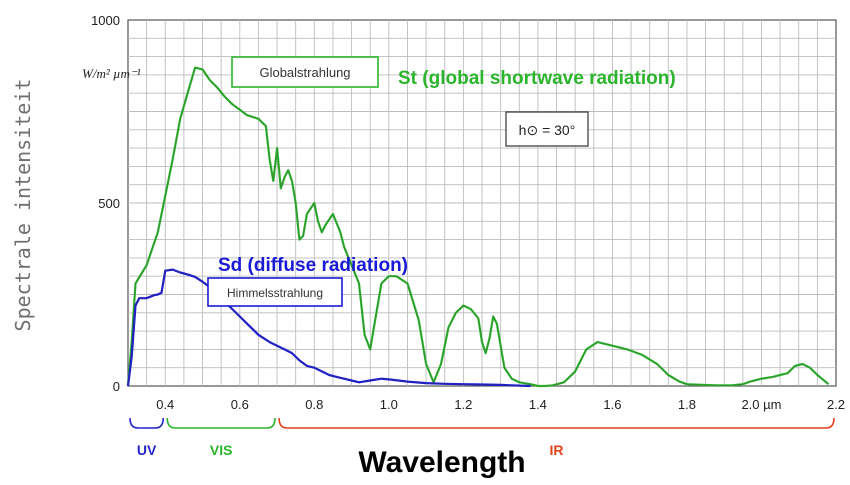 The height and width of the screenshot is (485, 850). I want to click on diffuse-label: Himmelsstrahlung, so click(275, 293).